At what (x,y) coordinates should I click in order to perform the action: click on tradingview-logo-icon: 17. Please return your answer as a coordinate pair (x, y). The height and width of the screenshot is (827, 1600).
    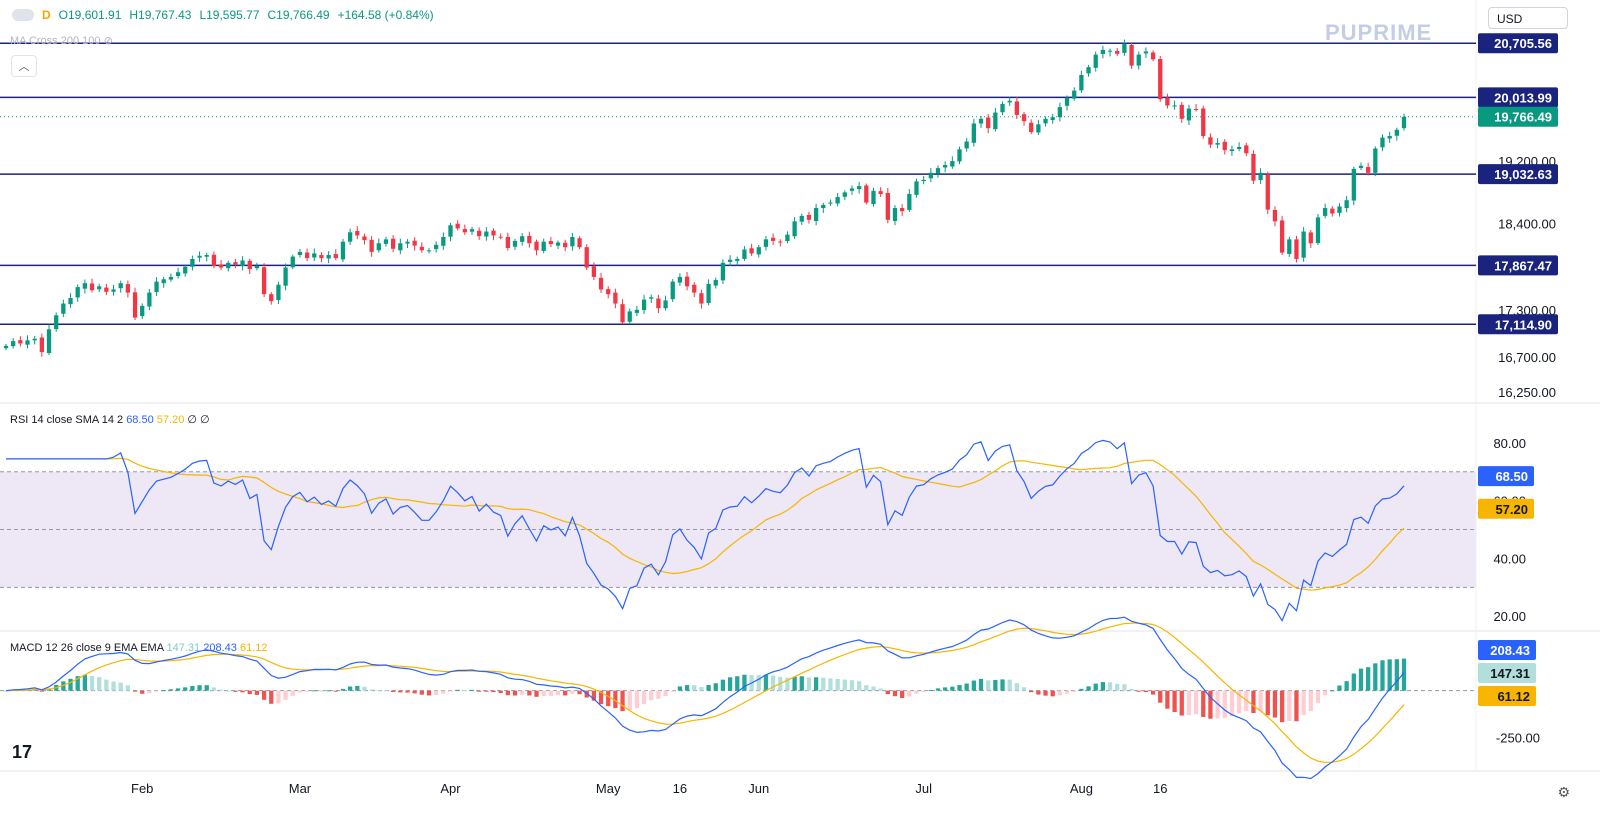
    Looking at the image, I should click on (22, 752).